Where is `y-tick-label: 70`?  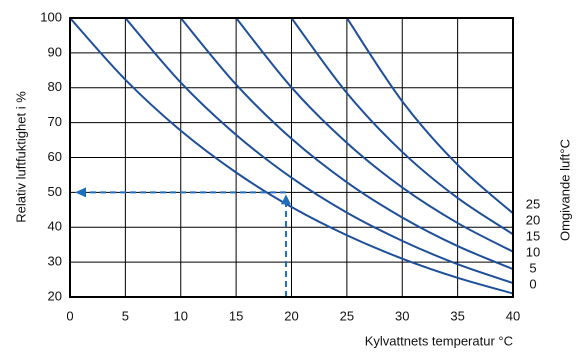
y-tick-label: 70 is located at coordinates (55, 121).